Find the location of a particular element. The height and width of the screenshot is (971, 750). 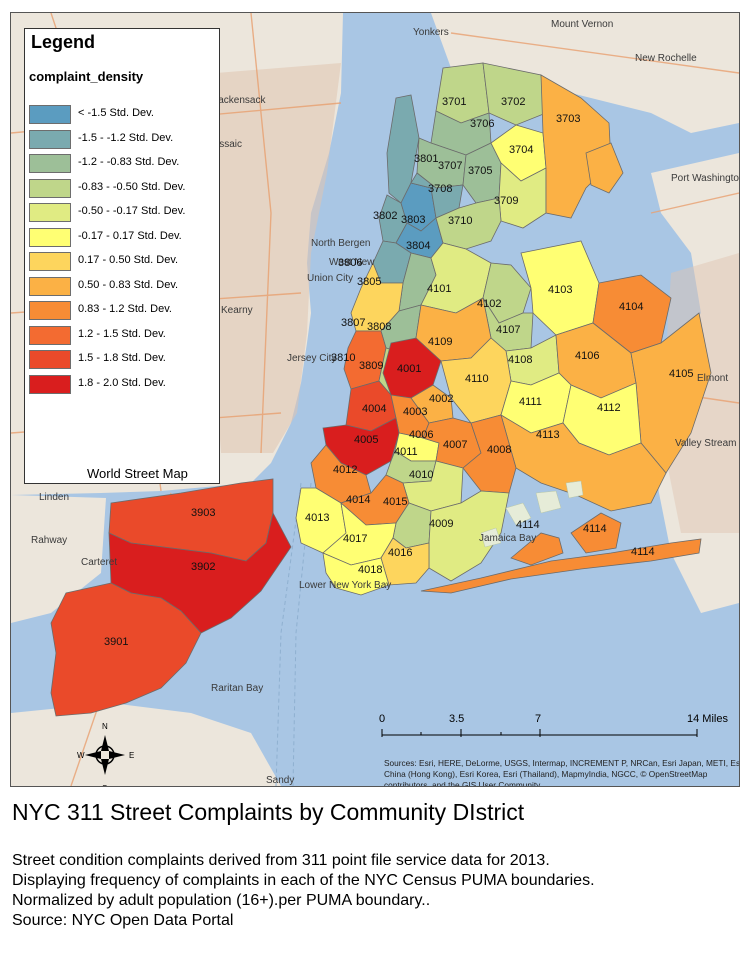

puma-label-3802: 3802 is located at coordinates (385, 216).